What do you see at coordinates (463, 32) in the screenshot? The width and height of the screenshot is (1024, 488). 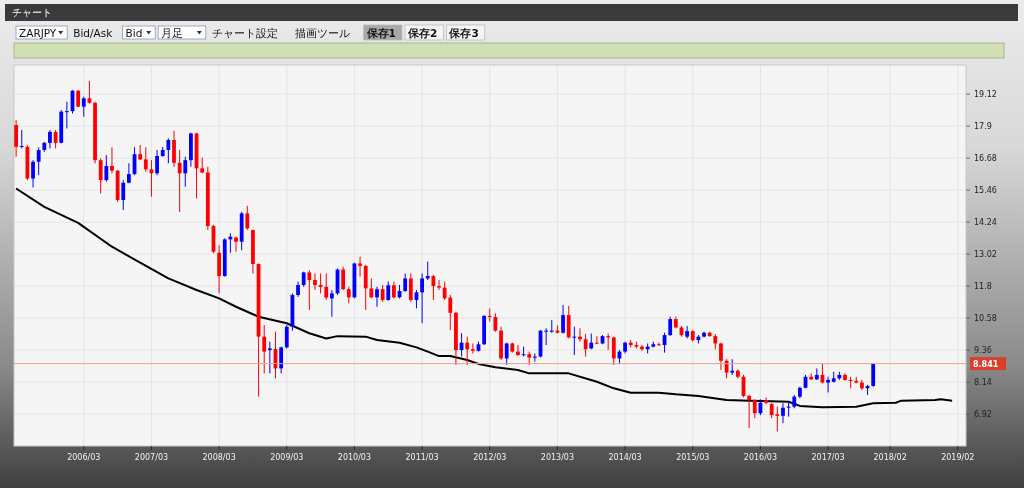 I see `text: 保存3` at bounding box center [463, 32].